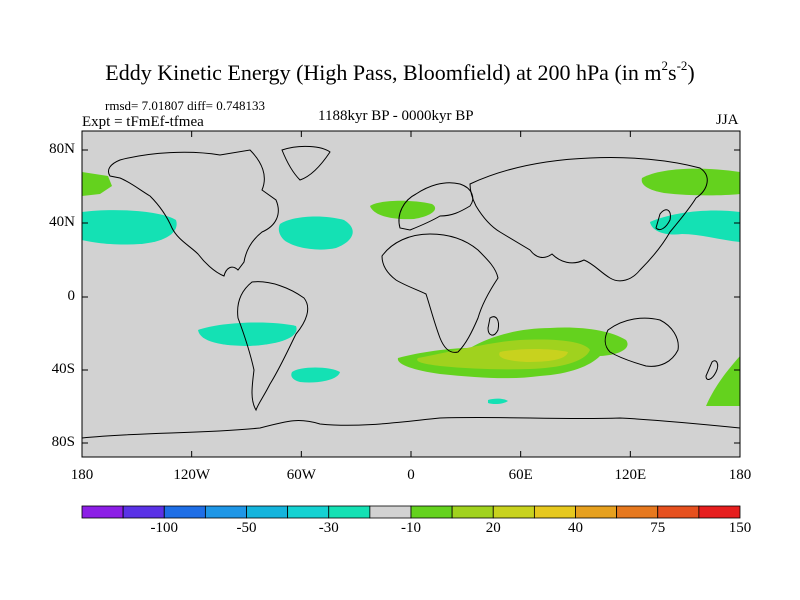 The width and height of the screenshot is (800, 600). I want to click on colorbar-tick-label: -100, so click(164, 528).